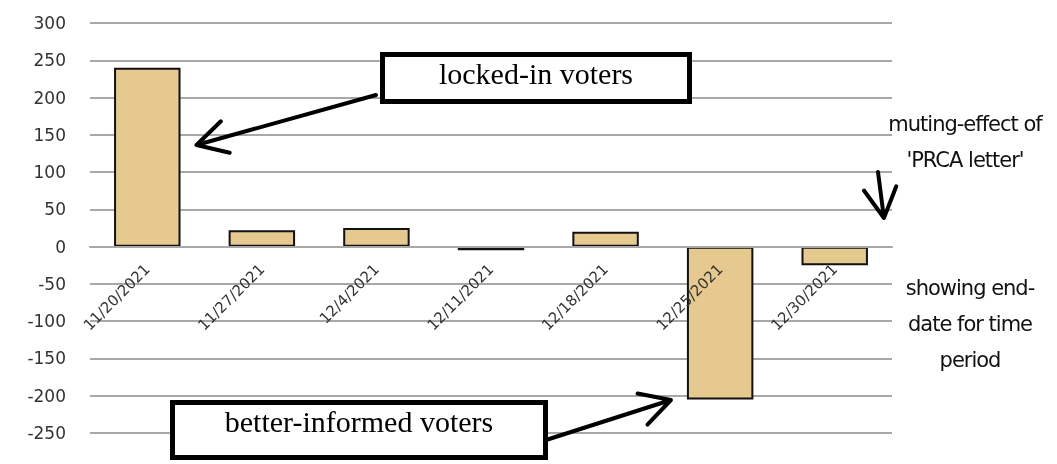 The height and width of the screenshot is (464, 1057). I want to click on y-tick-label: -200, so click(46, 395).